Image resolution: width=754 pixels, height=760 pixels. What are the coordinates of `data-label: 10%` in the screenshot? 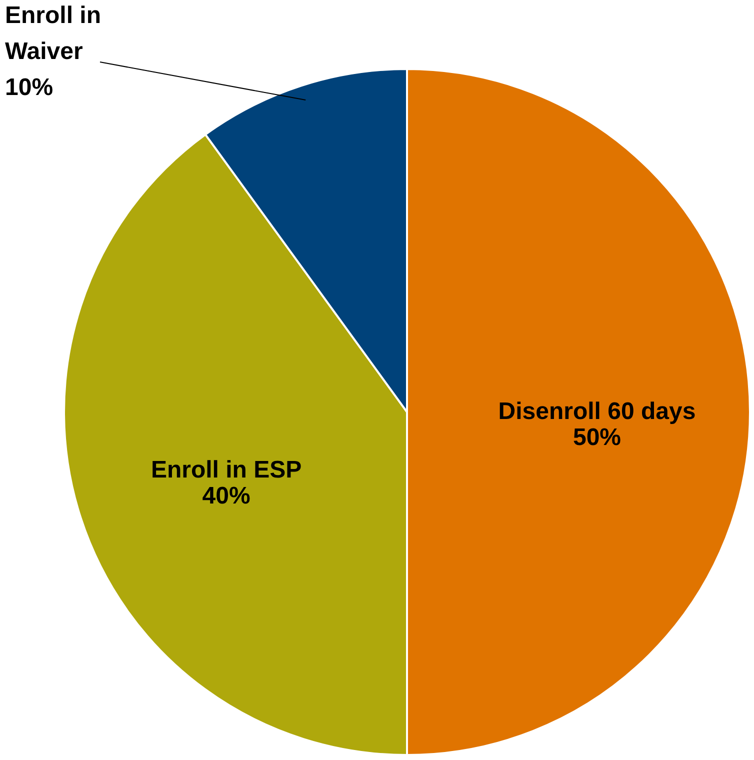 It's located at (29, 87).